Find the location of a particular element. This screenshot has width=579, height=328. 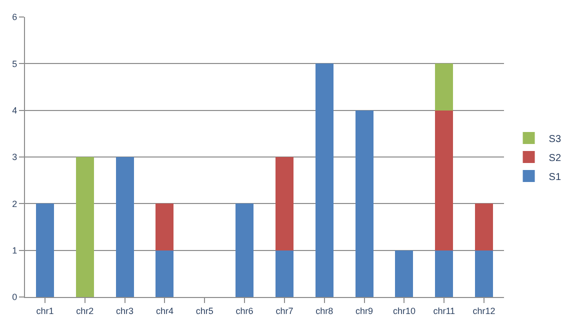

x-tick-label: chr6 is located at coordinates (245, 311).